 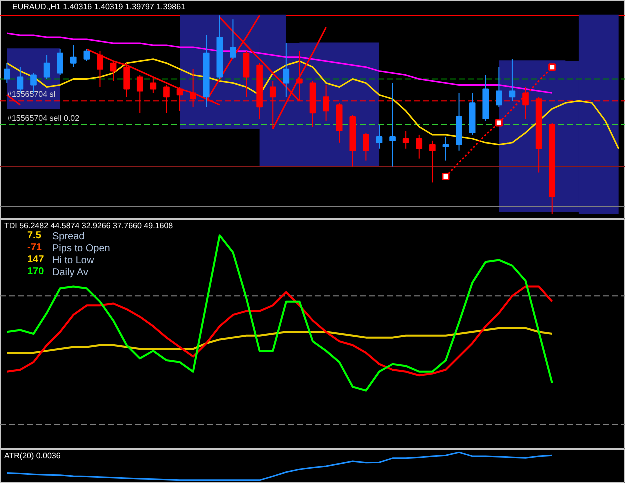 What do you see at coordinates (61, 260) in the screenshot?
I see `annotation: 147 Hi to Low` at bounding box center [61, 260].